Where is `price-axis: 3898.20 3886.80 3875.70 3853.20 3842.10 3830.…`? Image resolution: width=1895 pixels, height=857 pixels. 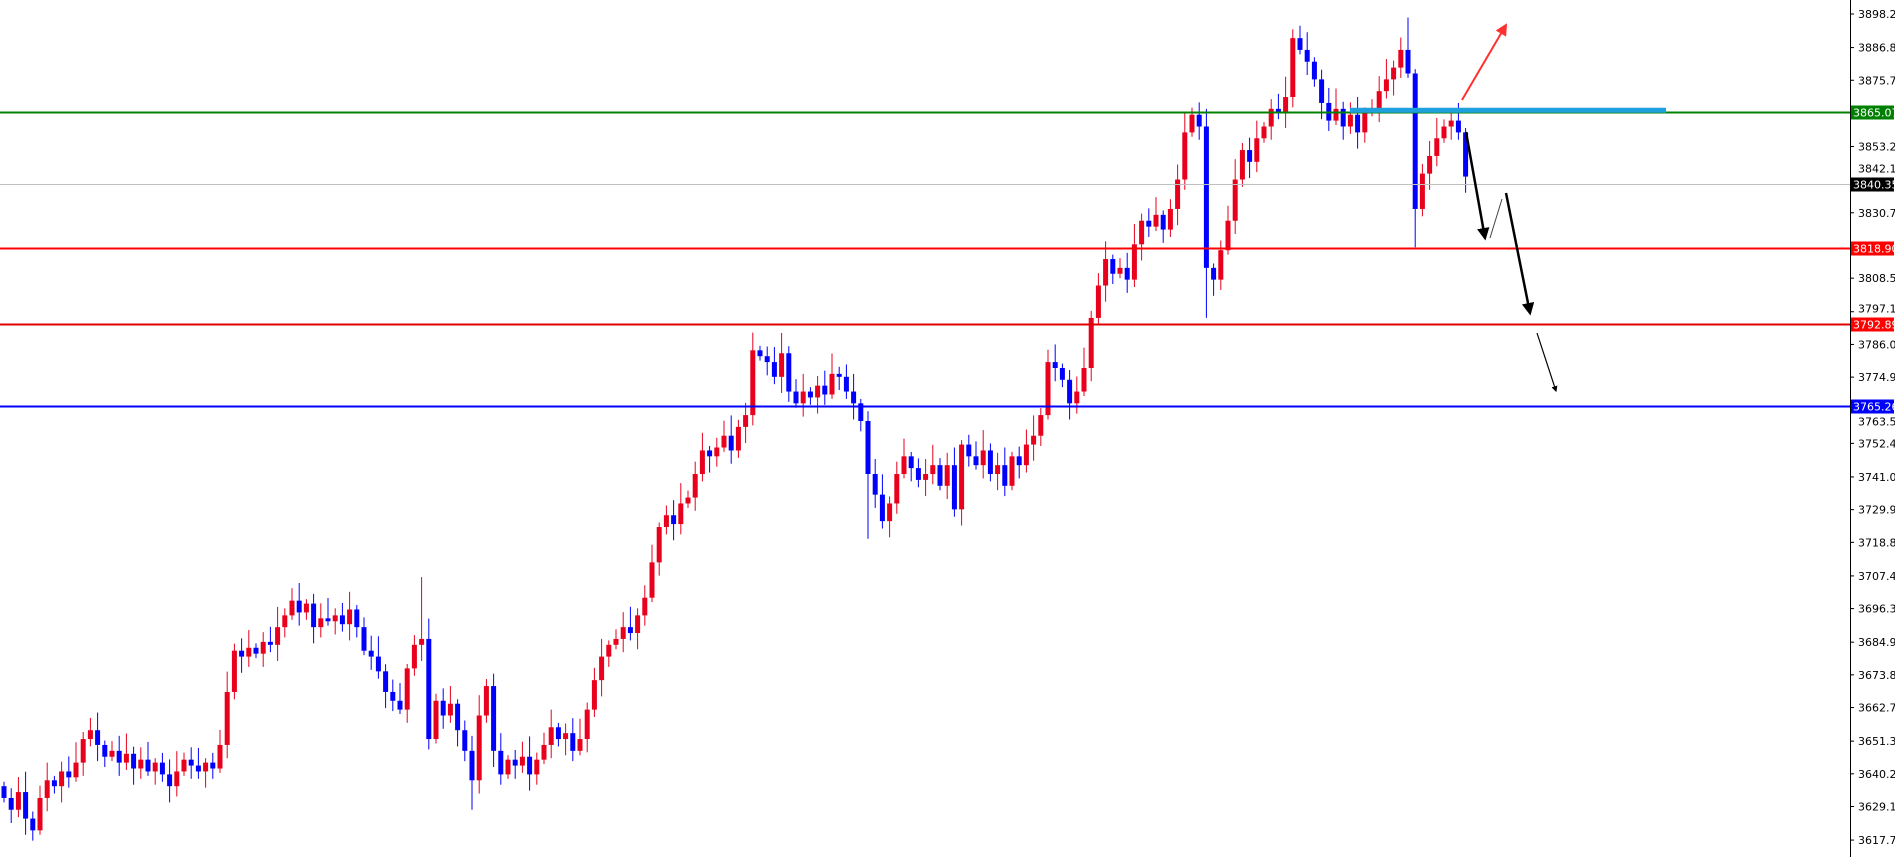 price-axis: 3898.20 3886.80 3875.70 3853.20 3842.10 3830.… is located at coordinates (1872, 427).